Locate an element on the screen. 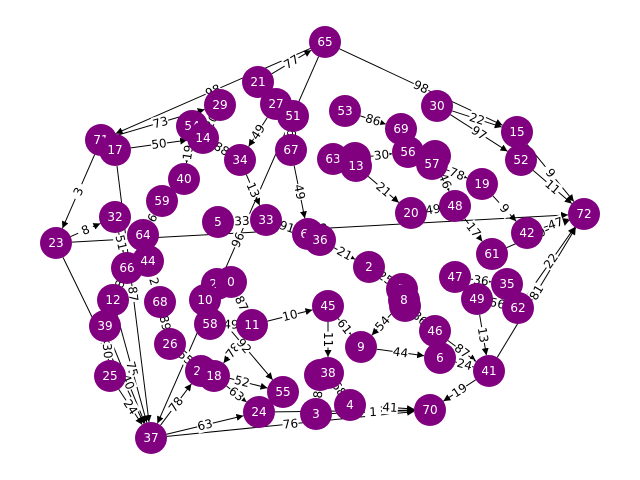 This screenshot has height=480, width=640. node-label: 37 is located at coordinates (150, 438).